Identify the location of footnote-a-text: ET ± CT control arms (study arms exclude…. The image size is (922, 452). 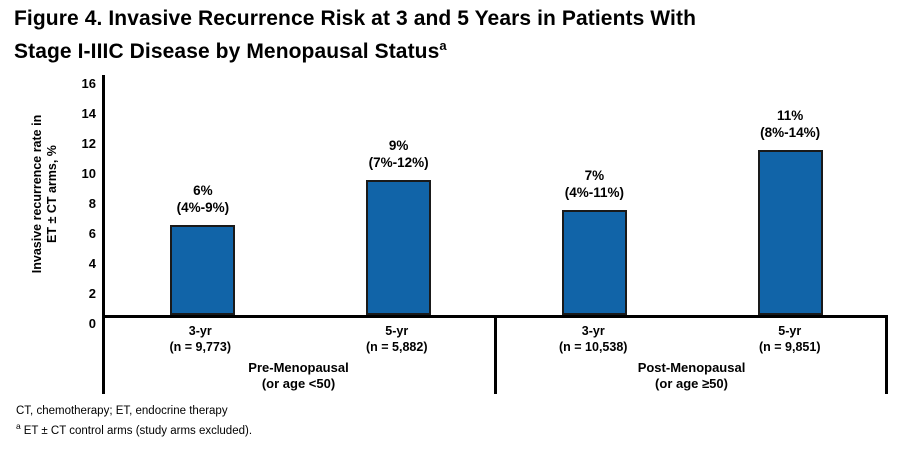
(138, 430).